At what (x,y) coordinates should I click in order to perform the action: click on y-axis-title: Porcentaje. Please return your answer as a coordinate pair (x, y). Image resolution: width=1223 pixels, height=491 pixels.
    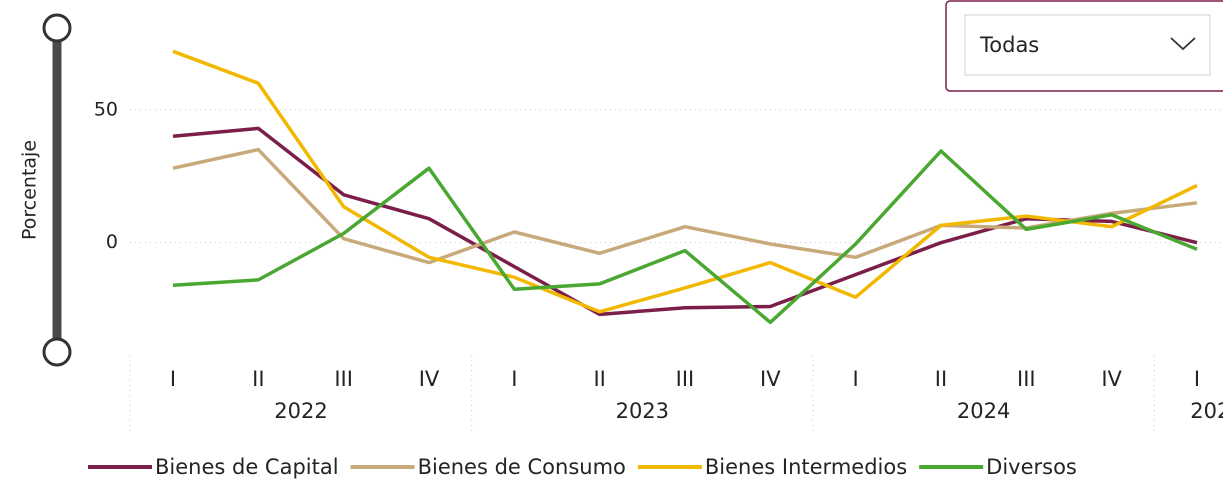
    Looking at the image, I should click on (30, 190).